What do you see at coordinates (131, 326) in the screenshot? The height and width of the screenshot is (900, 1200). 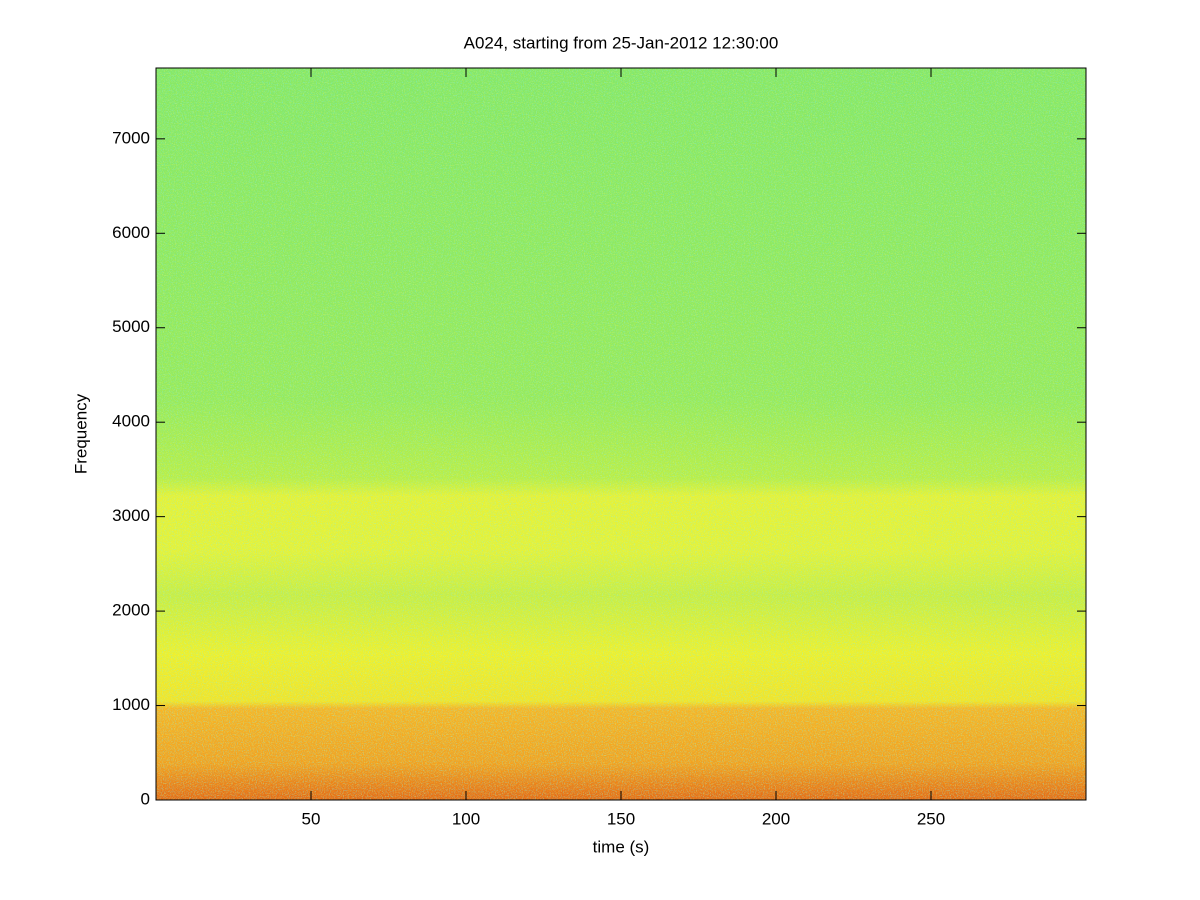 I see `y-tick-label: 5000` at bounding box center [131, 326].